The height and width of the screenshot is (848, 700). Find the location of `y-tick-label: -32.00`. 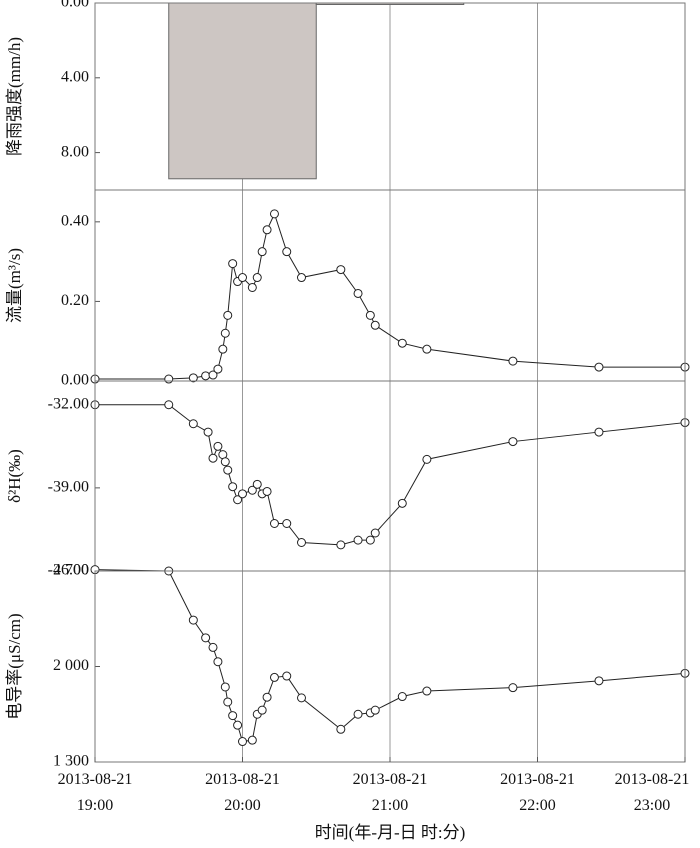

y-tick-label: -32.00 is located at coordinates (68, 403).